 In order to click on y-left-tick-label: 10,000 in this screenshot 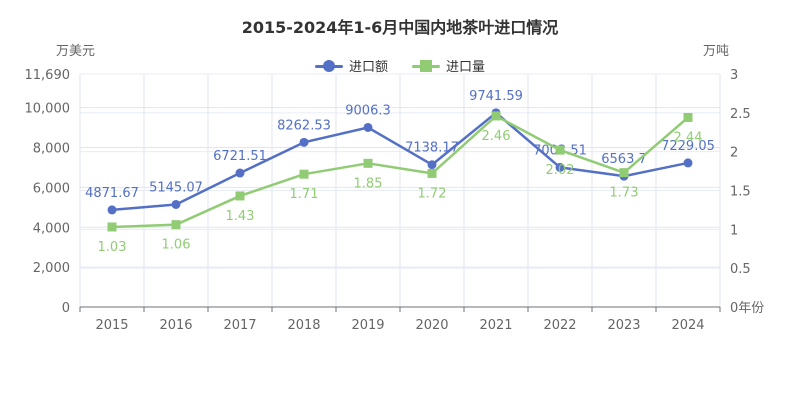, I will do `click(48, 109)`.